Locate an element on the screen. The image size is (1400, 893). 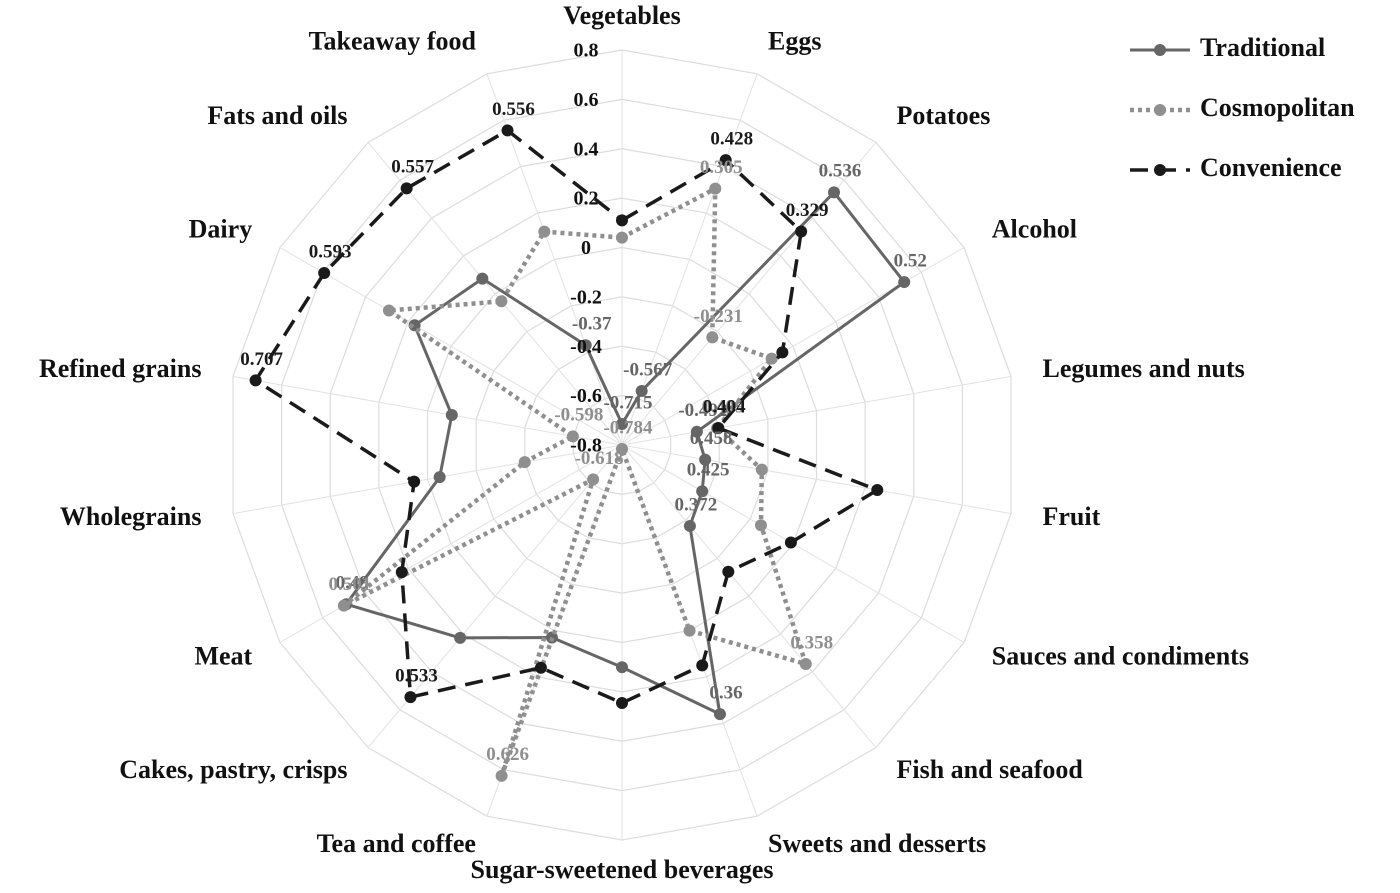
category-label: Sauces and condiments is located at coordinates (1120, 655).